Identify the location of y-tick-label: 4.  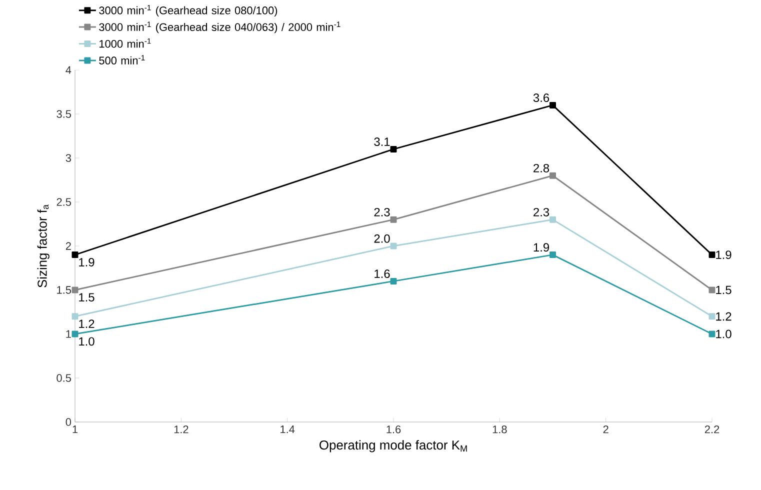
(69, 70).